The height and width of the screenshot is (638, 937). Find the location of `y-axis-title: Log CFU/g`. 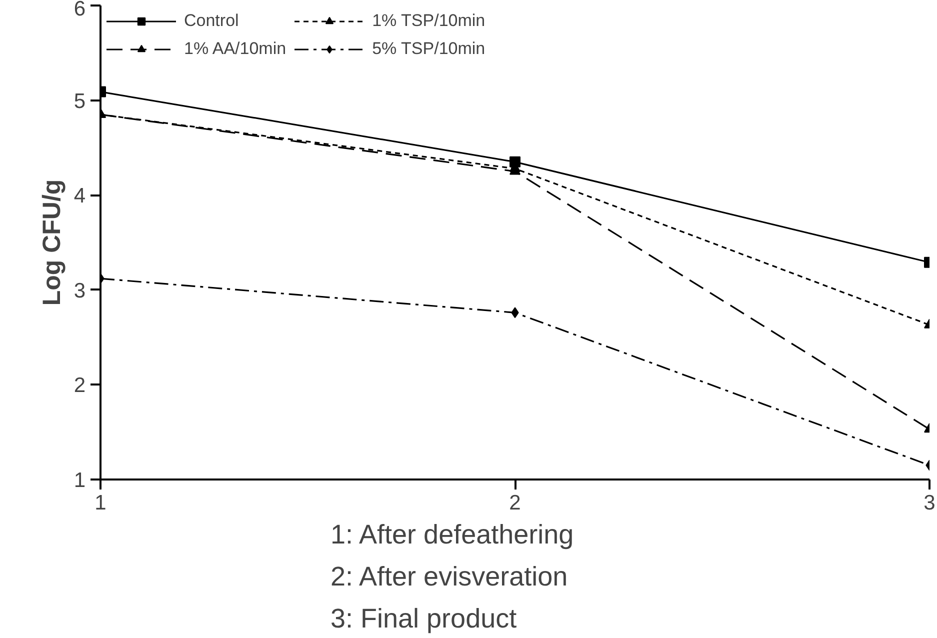

y-axis-title: Log CFU/g is located at coordinates (52, 242).